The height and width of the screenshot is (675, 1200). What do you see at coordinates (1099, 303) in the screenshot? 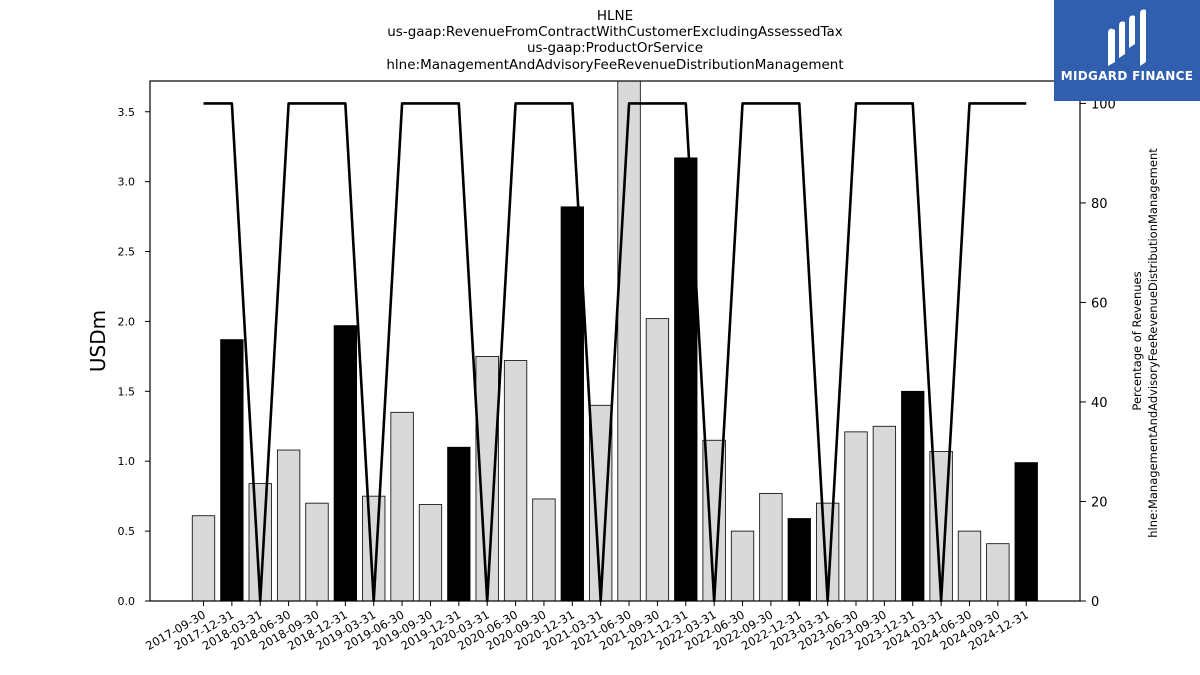
I see `y2-tick-label: 60` at bounding box center [1099, 303].